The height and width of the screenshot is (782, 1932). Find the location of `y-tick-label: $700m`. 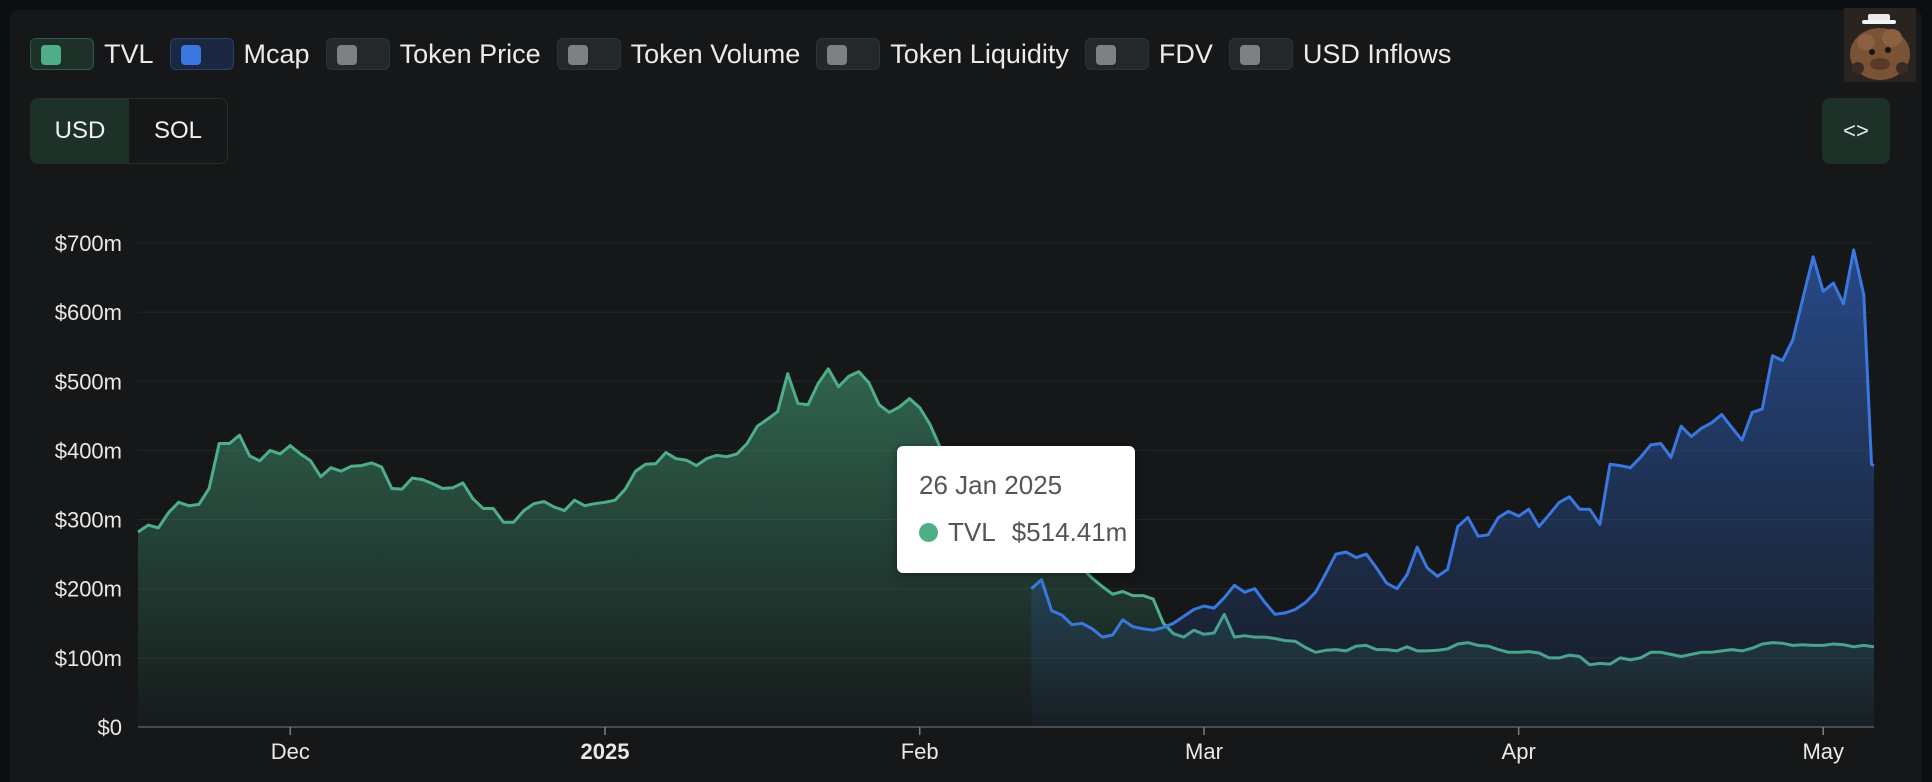

y-tick-label: $700m is located at coordinates (88, 243).